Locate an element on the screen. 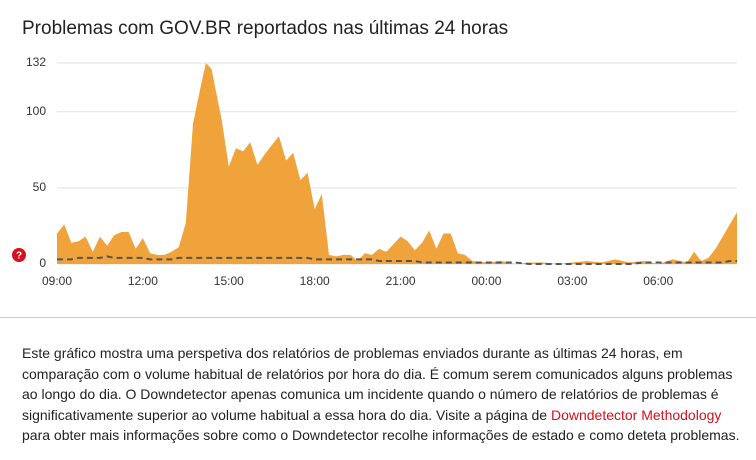  x-tick-label: 00:00 is located at coordinates (486, 281).